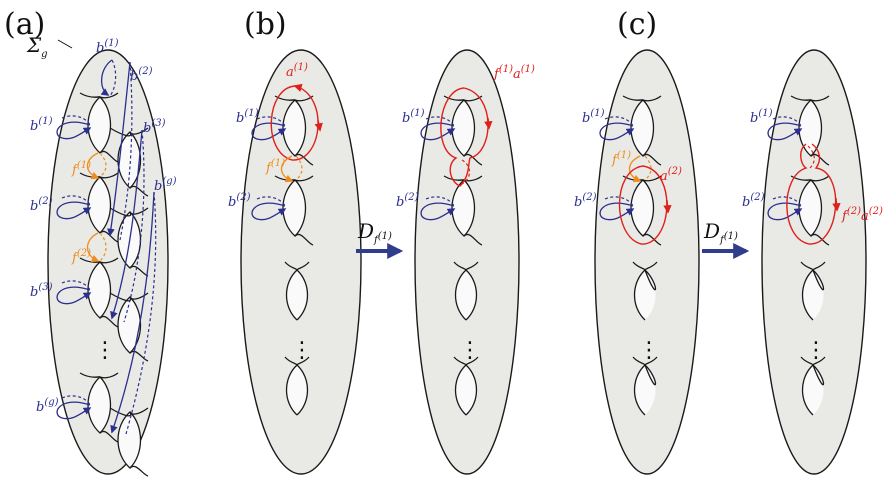 The width and height of the screenshot is (894, 479). What do you see at coordinates (141, 75) in the screenshot?
I see `label-b2-top: b(2)` at bounding box center [141, 75].